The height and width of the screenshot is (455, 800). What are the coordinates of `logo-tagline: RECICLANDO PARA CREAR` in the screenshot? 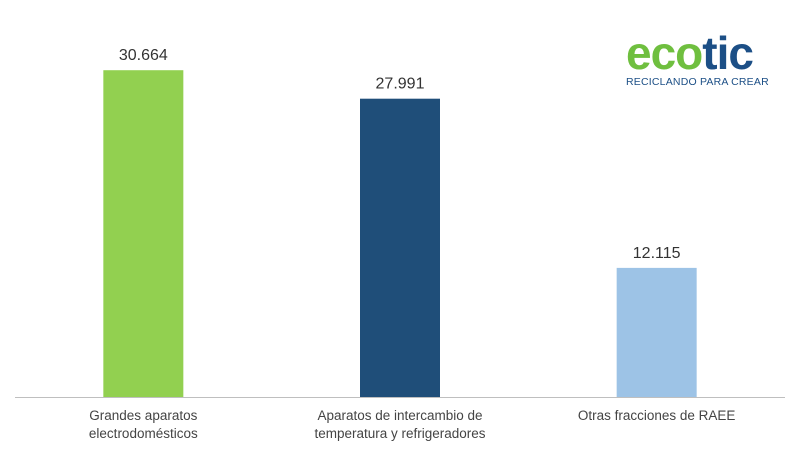 It's located at (697, 82).